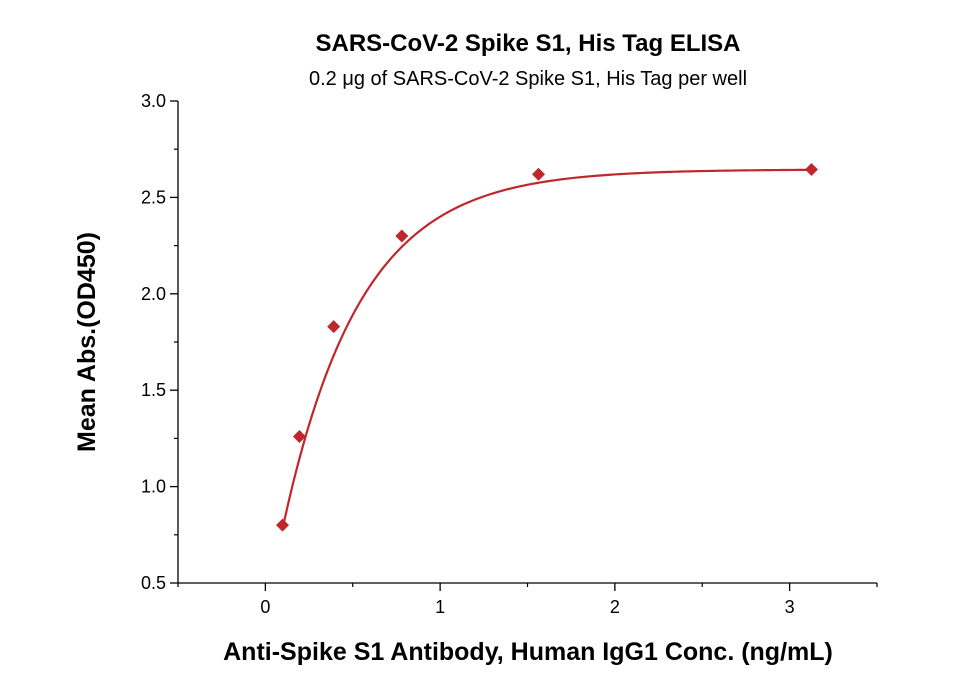  What do you see at coordinates (153, 390) in the screenshot?
I see `y-tick-label: 1.5` at bounding box center [153, 390].